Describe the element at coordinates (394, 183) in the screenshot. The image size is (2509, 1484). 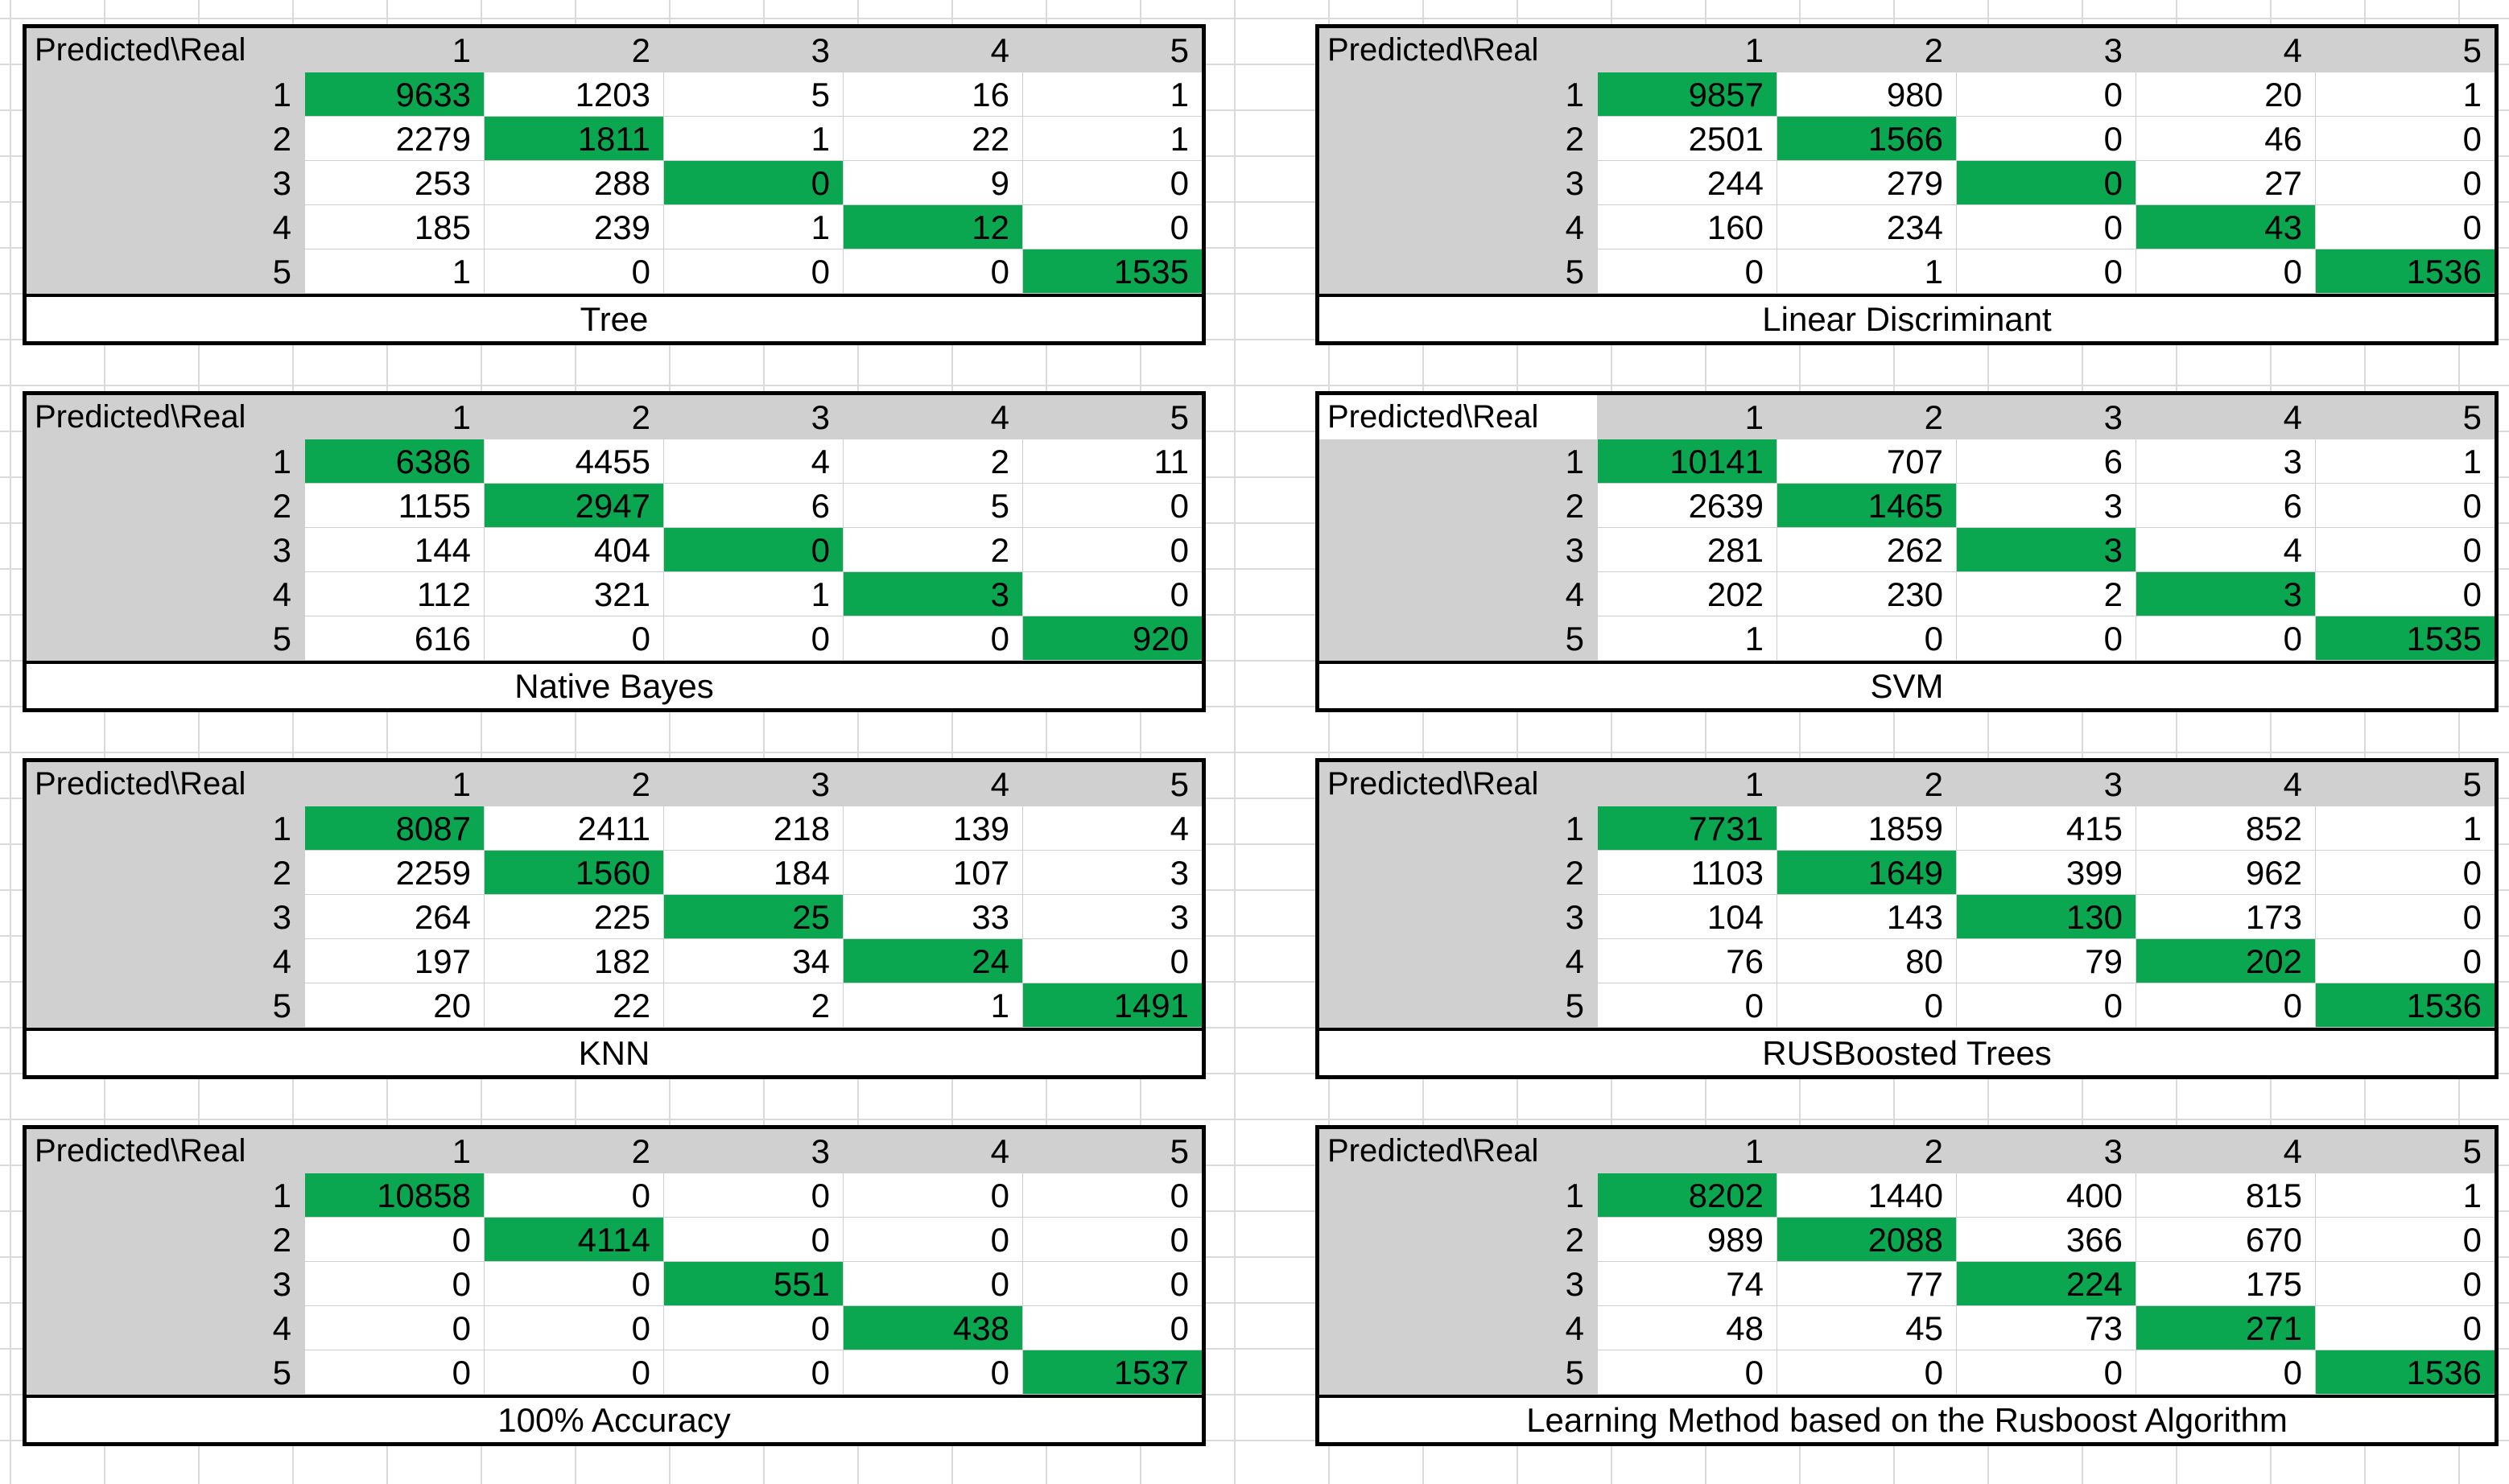
I see `data-cell: 253` at that location.